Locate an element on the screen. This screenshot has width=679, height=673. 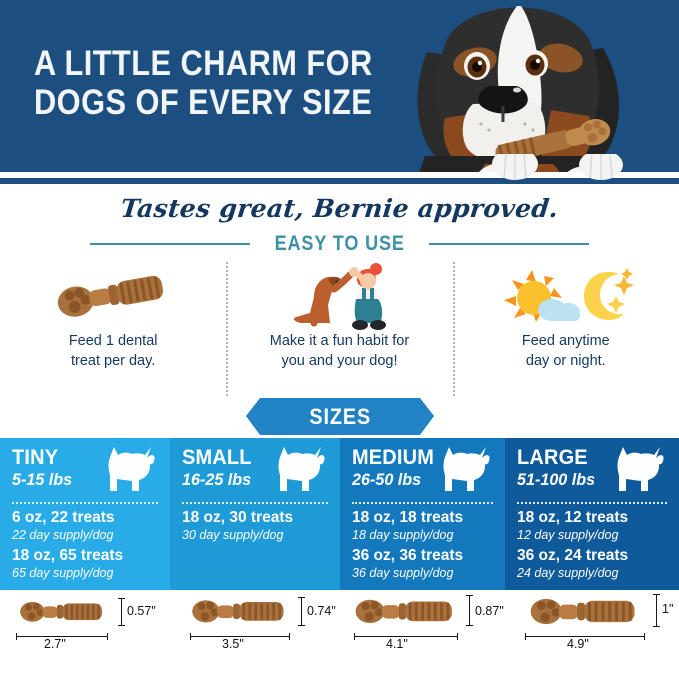
header-divider-line is located at coordinates (339, 181).